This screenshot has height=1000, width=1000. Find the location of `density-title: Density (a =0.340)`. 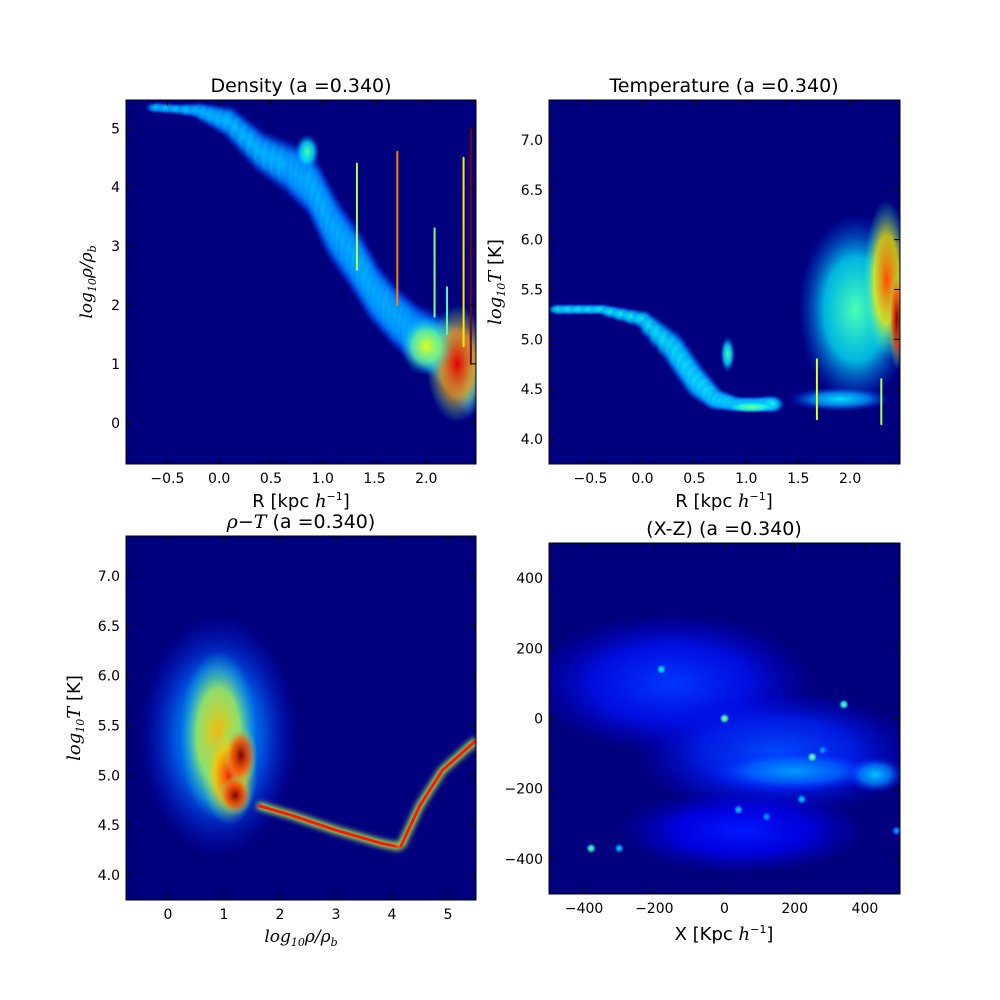

density-title: Density (a =0.340) is located at coordinates (300, 86).